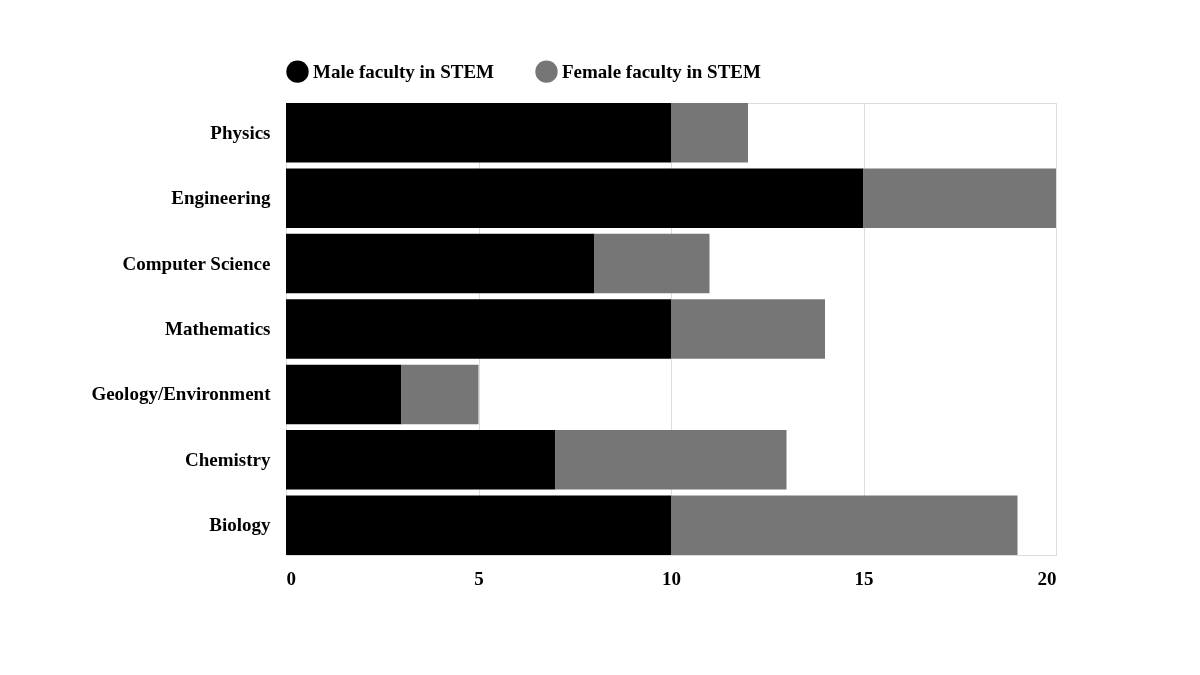  I want to click on legend-label: Male faculty in STEM, so click(404, 71).